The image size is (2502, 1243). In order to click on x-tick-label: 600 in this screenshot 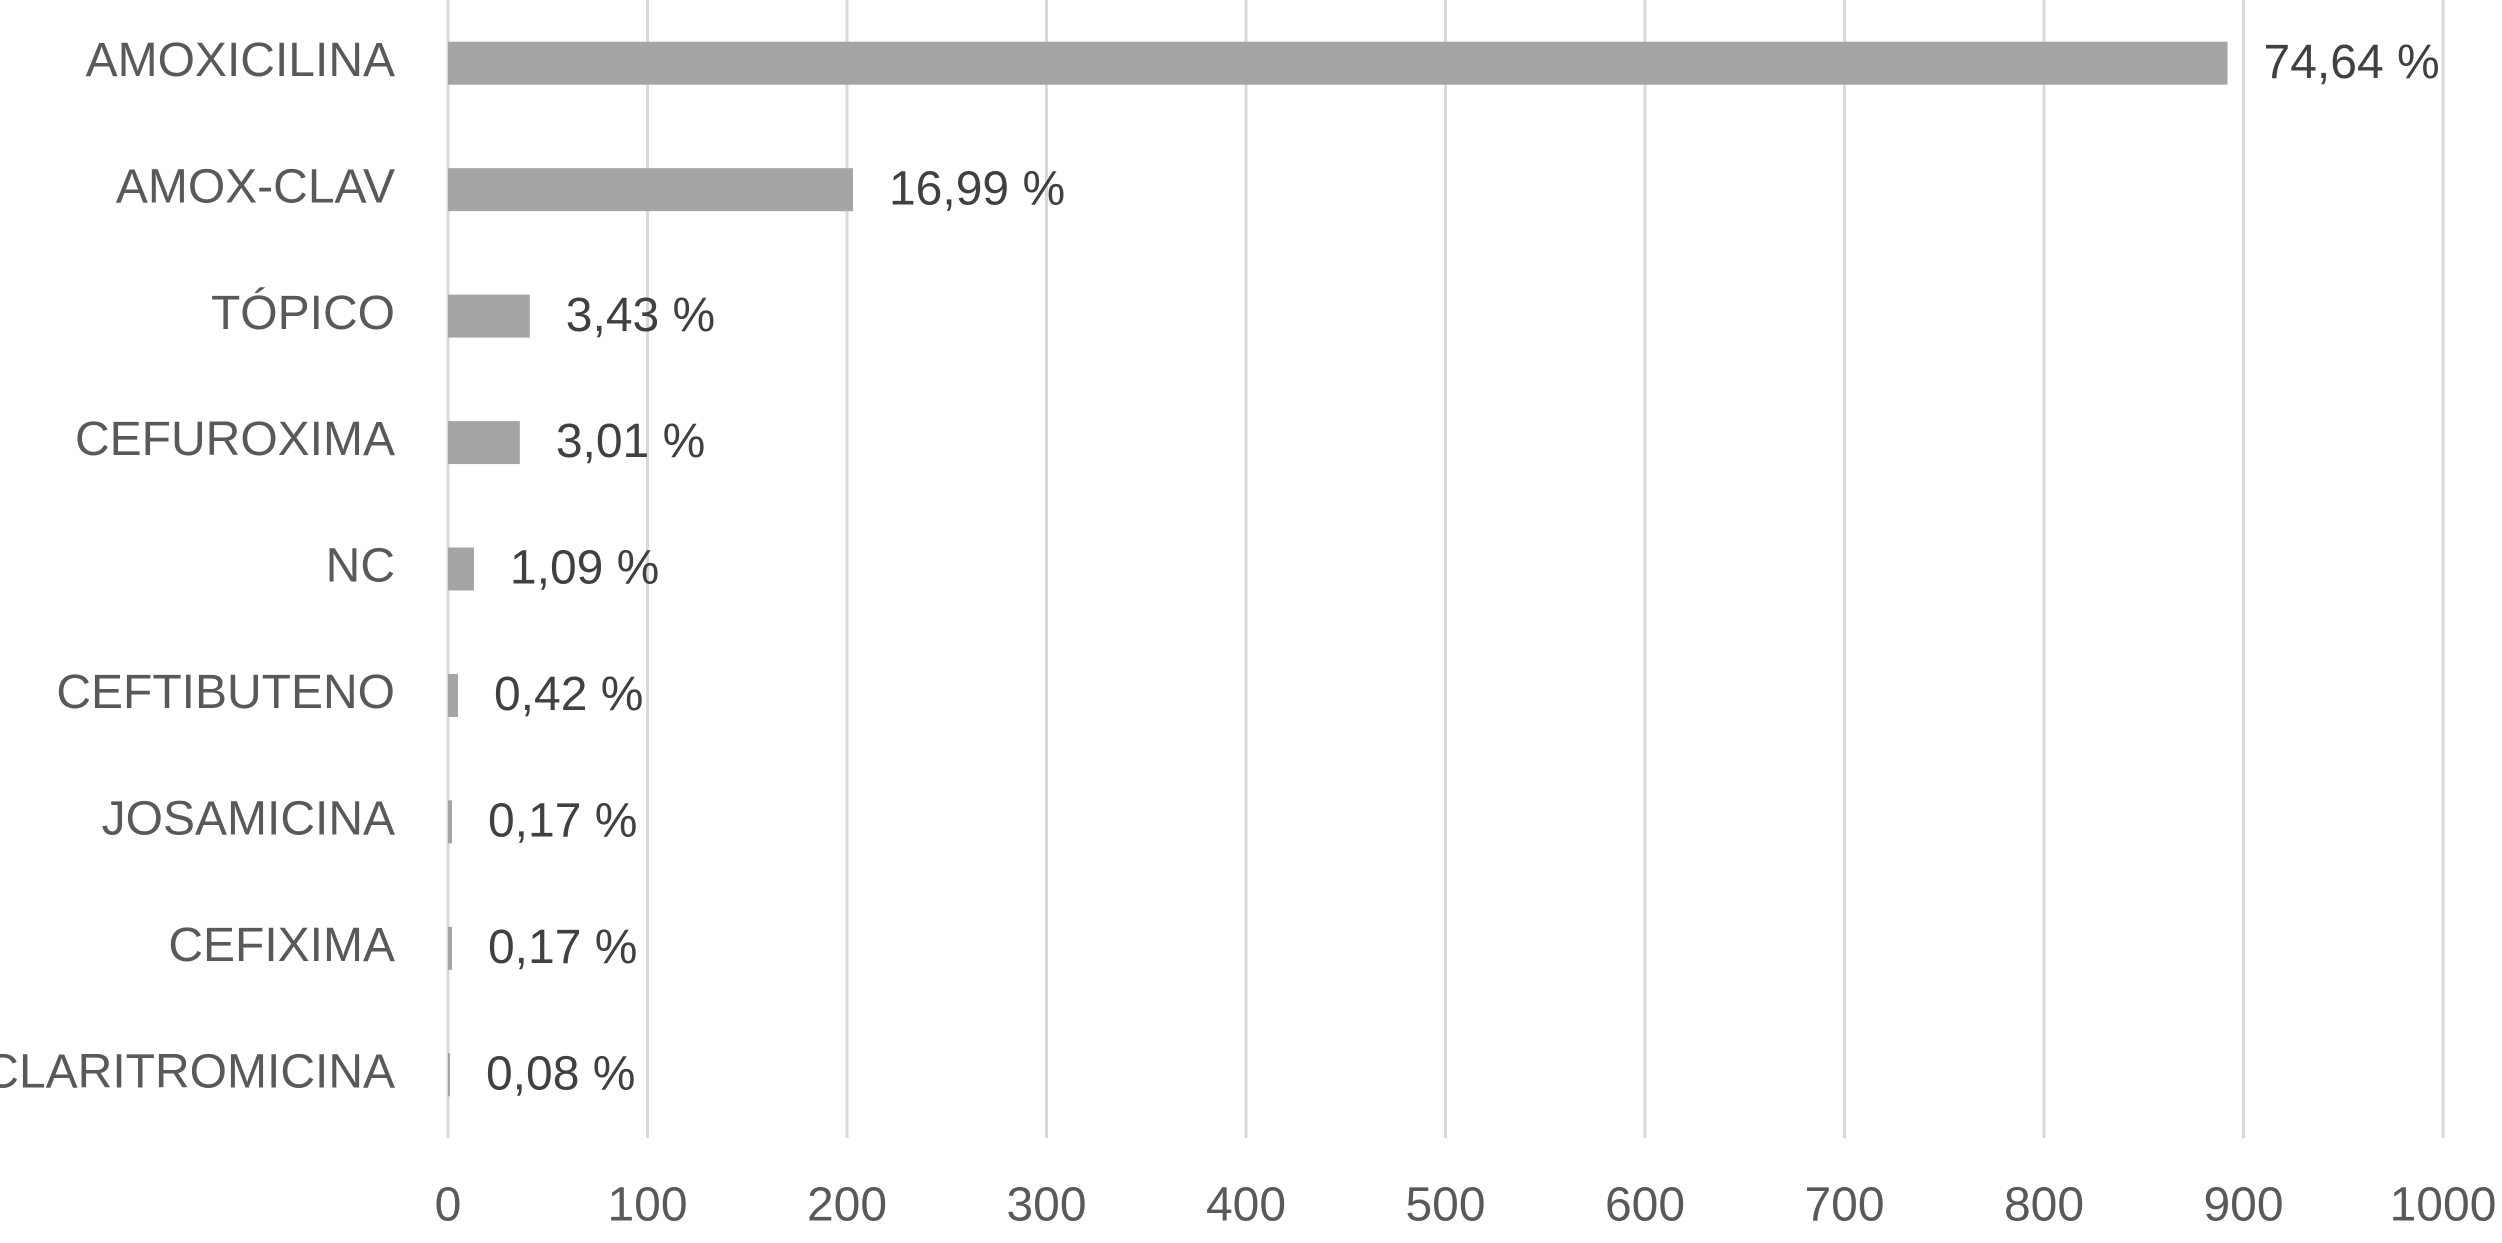, I will do `click(1645, 1205)`.